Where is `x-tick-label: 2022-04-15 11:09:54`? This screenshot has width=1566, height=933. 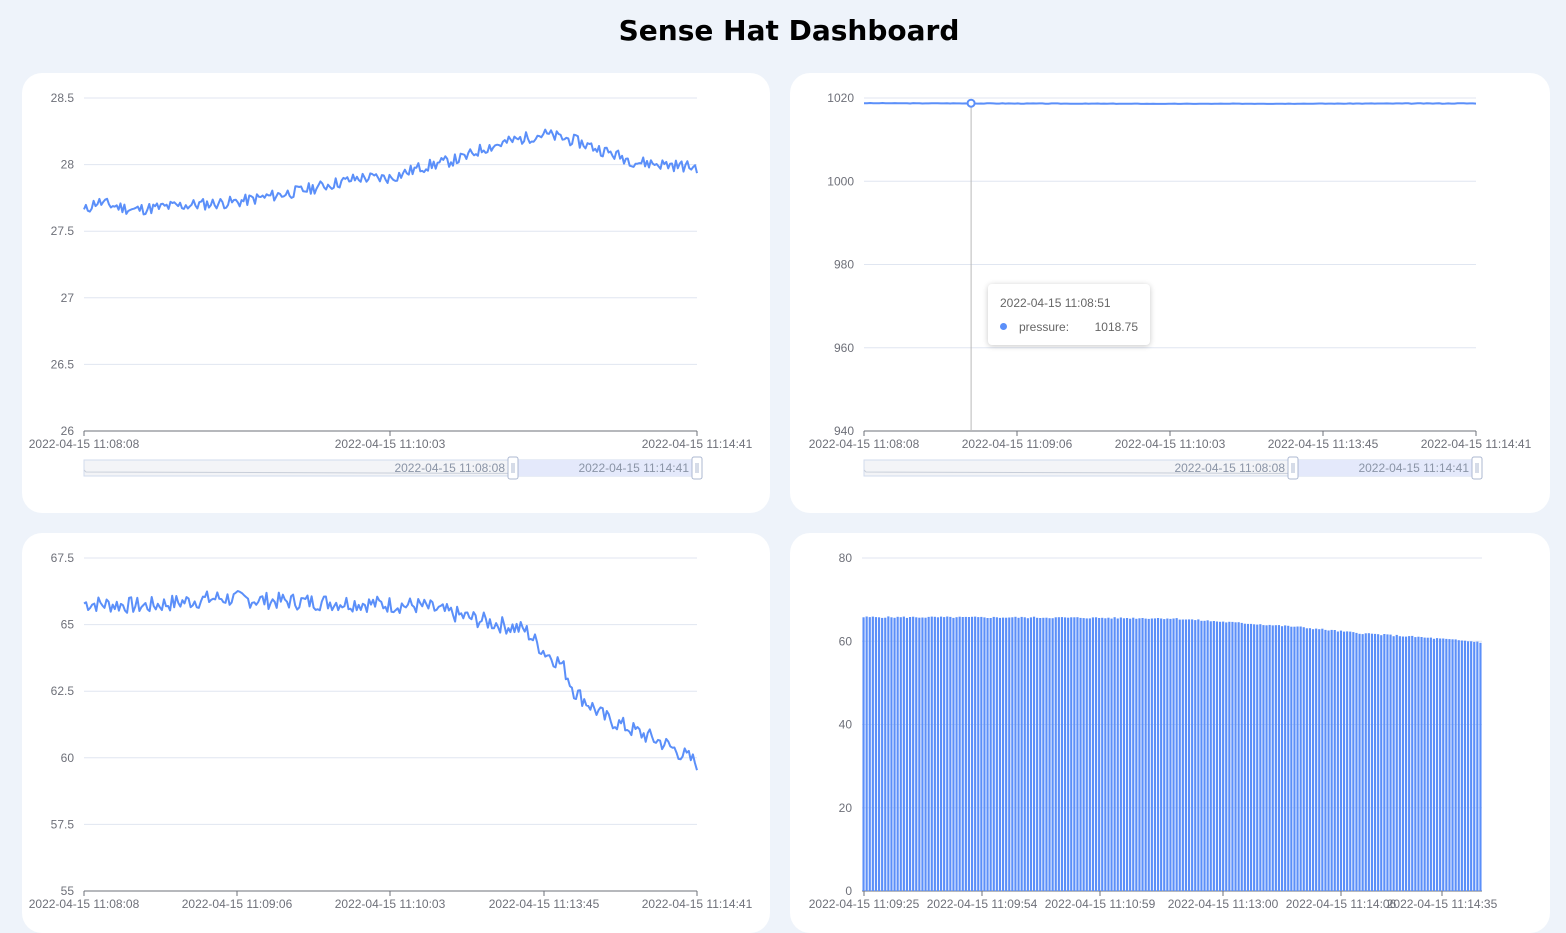 x-tick-label: 2022-04-15 11:09:54 is located at coordinates (982, 904).